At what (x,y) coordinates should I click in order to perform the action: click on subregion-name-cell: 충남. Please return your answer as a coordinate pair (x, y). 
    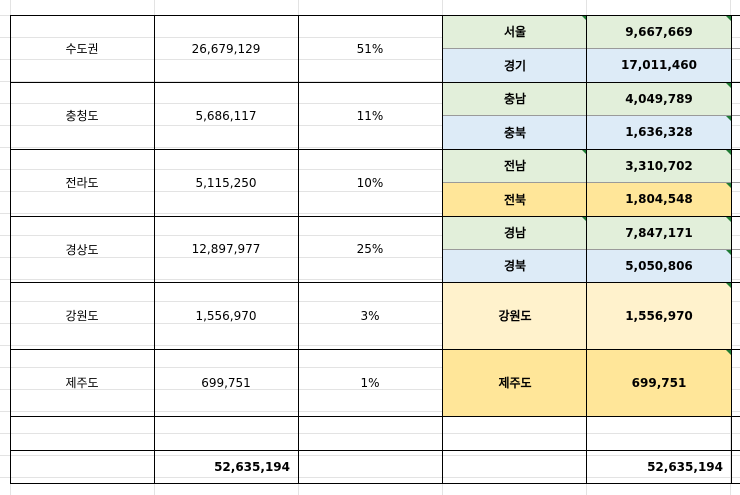
    Looking at the image, I should click on (515, 98).